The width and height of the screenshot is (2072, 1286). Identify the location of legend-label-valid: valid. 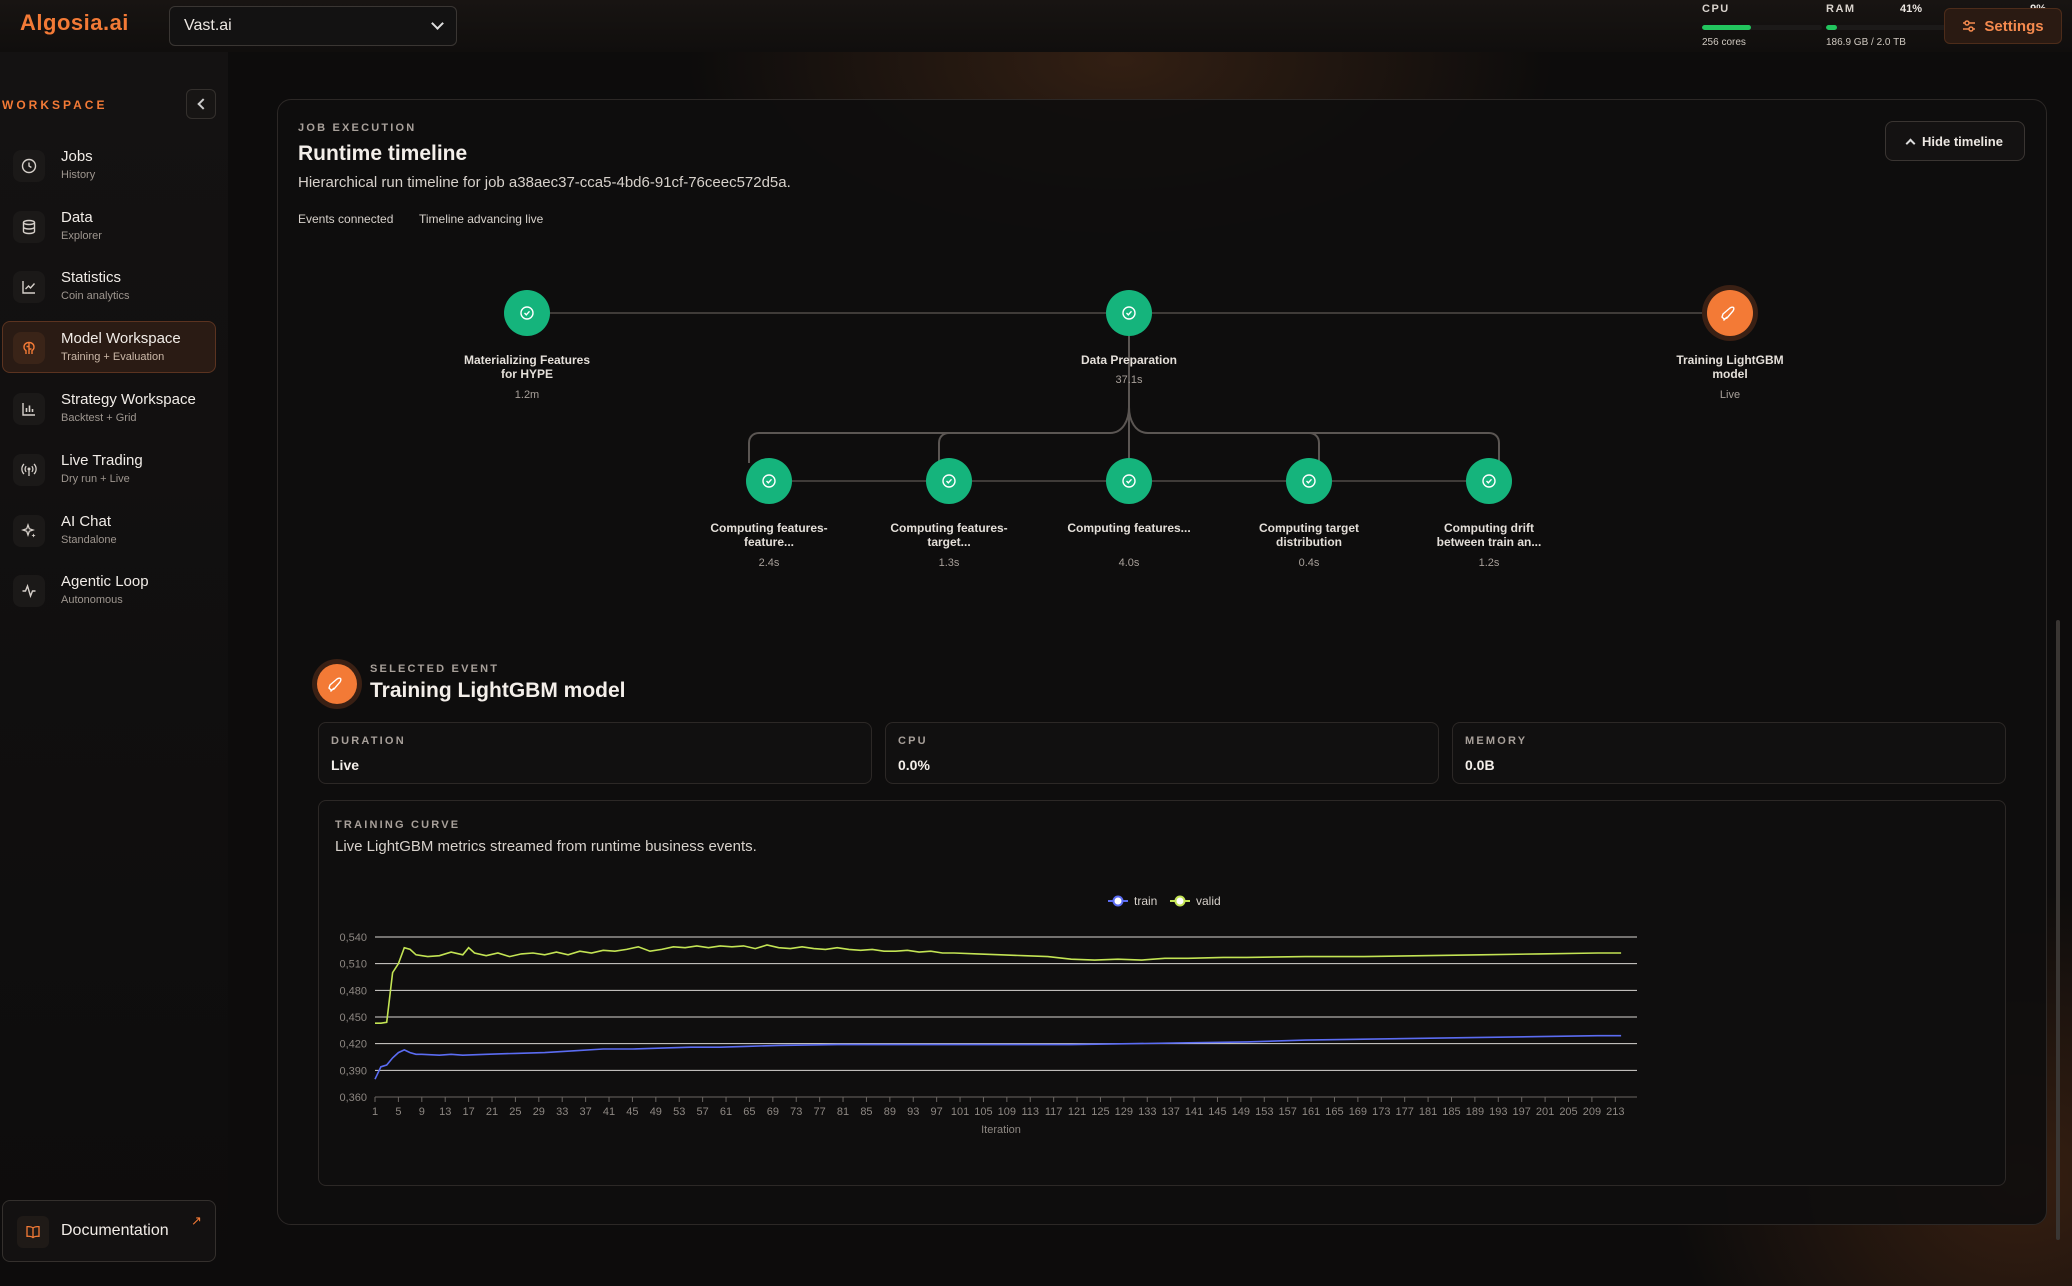
(1208, 901).